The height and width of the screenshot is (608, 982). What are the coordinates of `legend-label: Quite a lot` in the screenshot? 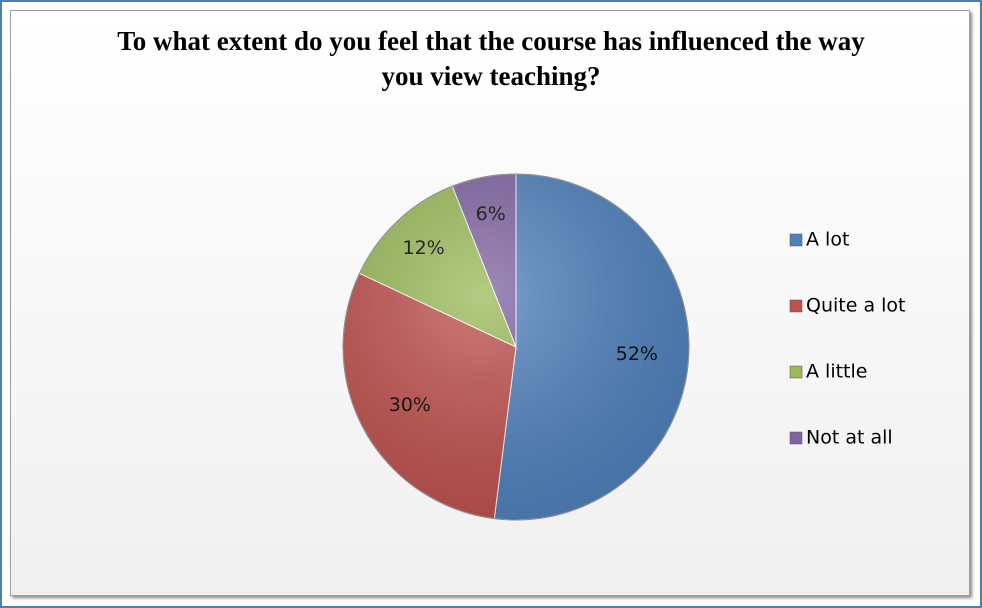 It's located at (856, 306).